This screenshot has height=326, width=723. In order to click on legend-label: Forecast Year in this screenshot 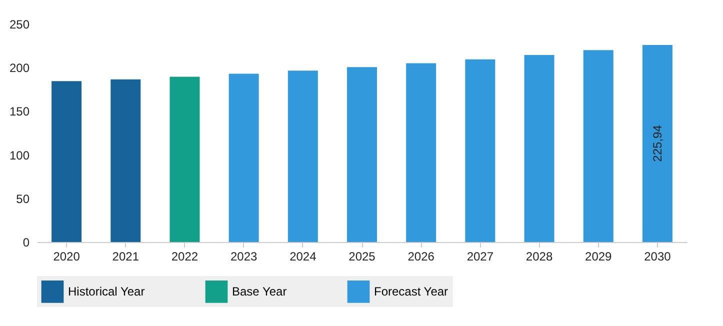, I will do `click(411, 291)`.